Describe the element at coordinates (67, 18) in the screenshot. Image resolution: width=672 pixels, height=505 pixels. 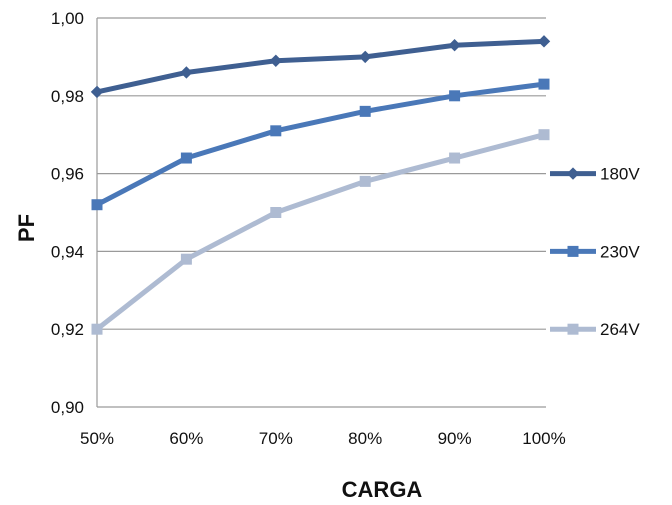
I see `y-tick-label: 1,00` at that location.